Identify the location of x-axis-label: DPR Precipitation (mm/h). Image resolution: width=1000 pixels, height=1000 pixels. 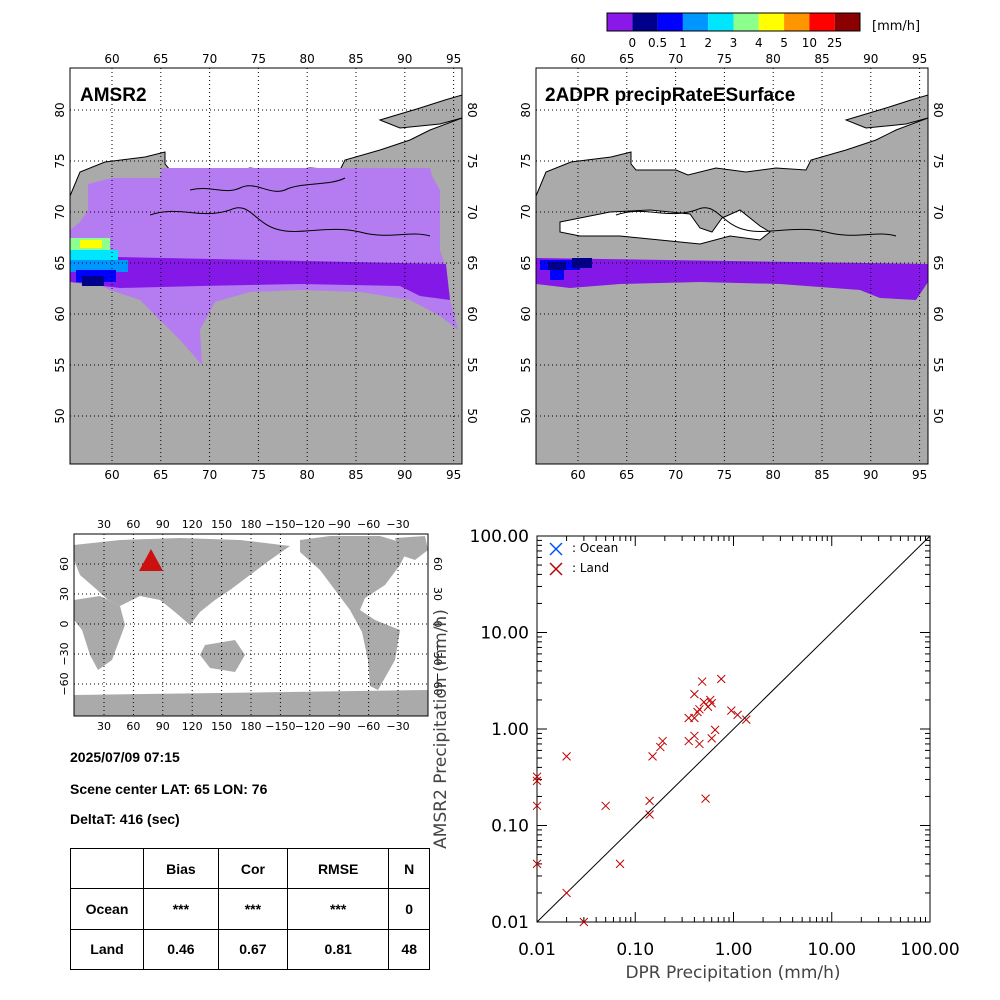
(732, 973).